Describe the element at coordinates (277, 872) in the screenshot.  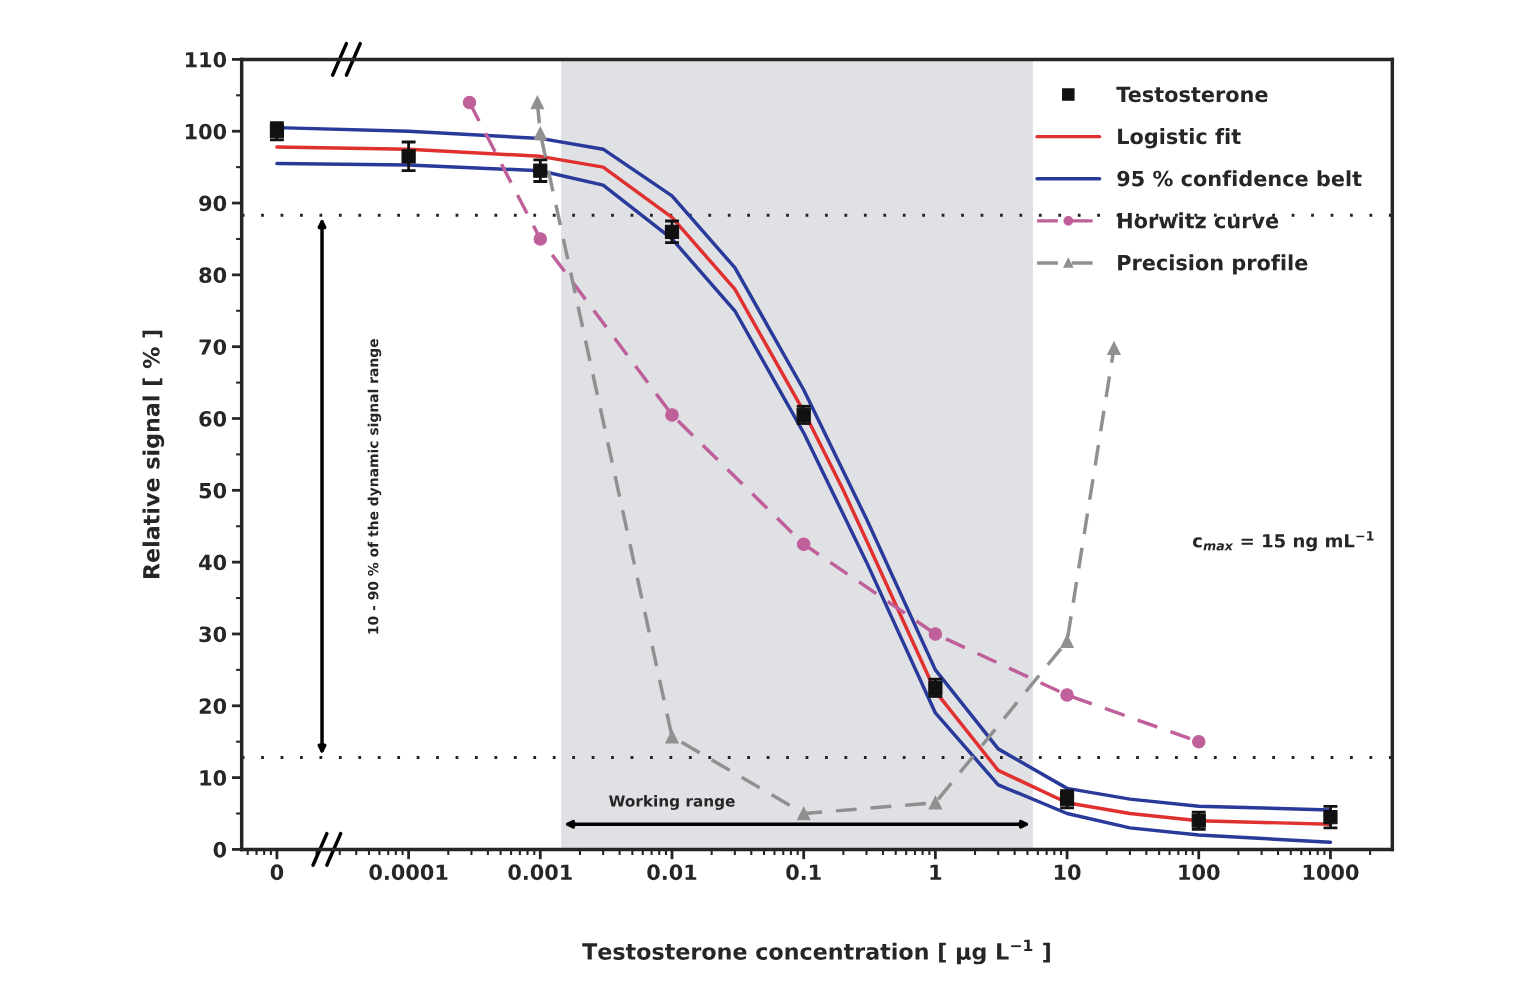
I see `x-tick-label: 0` at that location.